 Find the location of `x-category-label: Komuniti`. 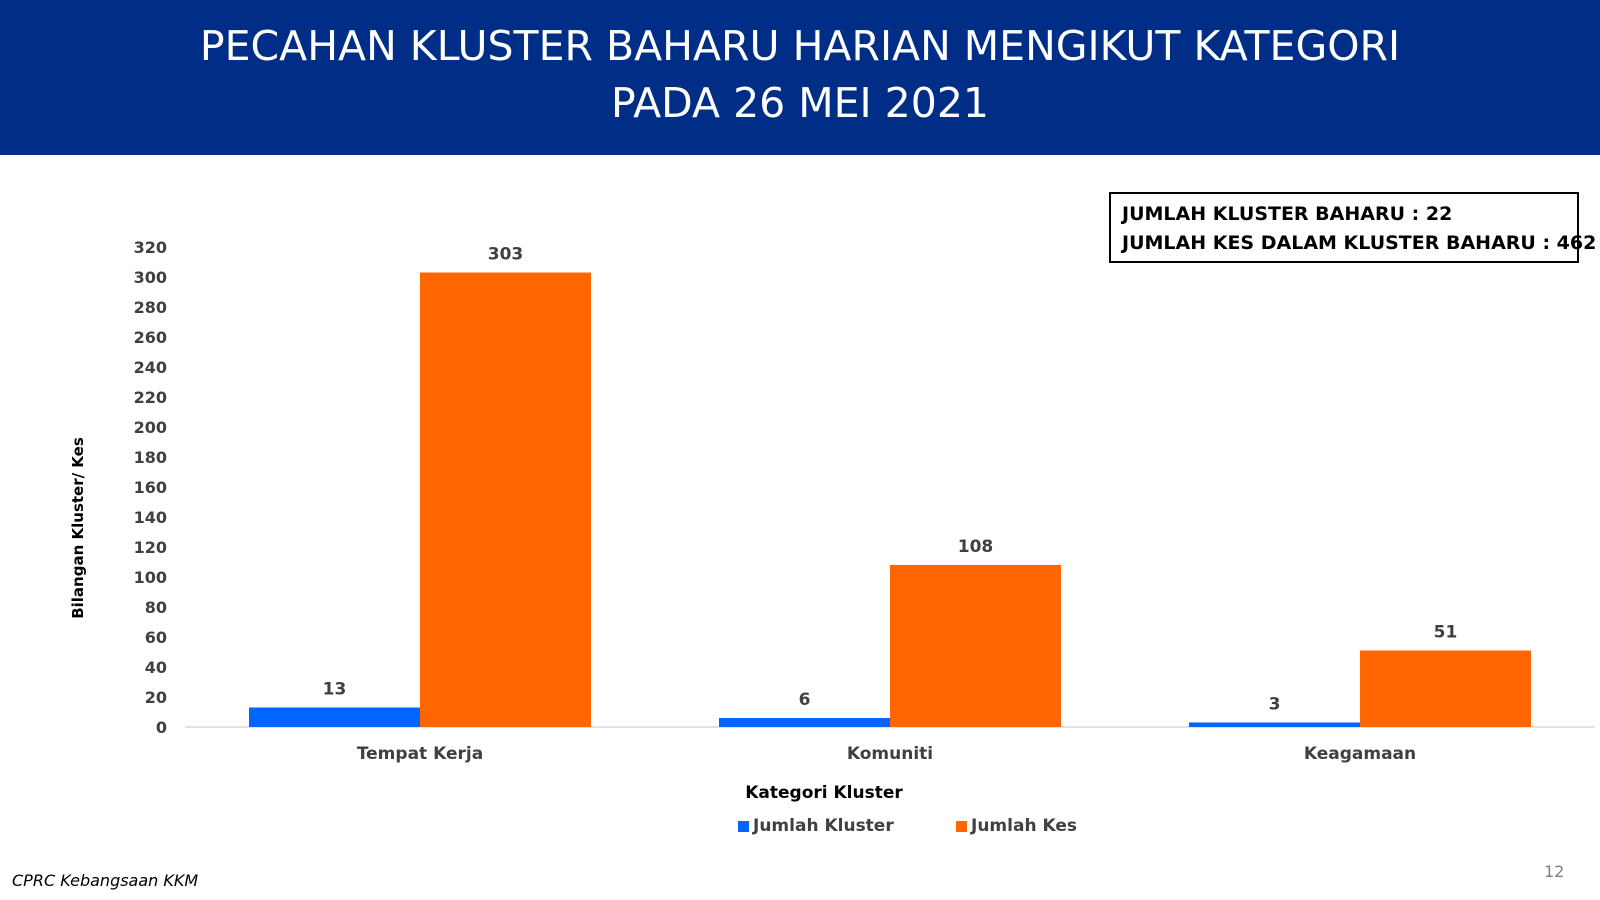

x-category-label: Komuniti is located at coordinates (890, 754).